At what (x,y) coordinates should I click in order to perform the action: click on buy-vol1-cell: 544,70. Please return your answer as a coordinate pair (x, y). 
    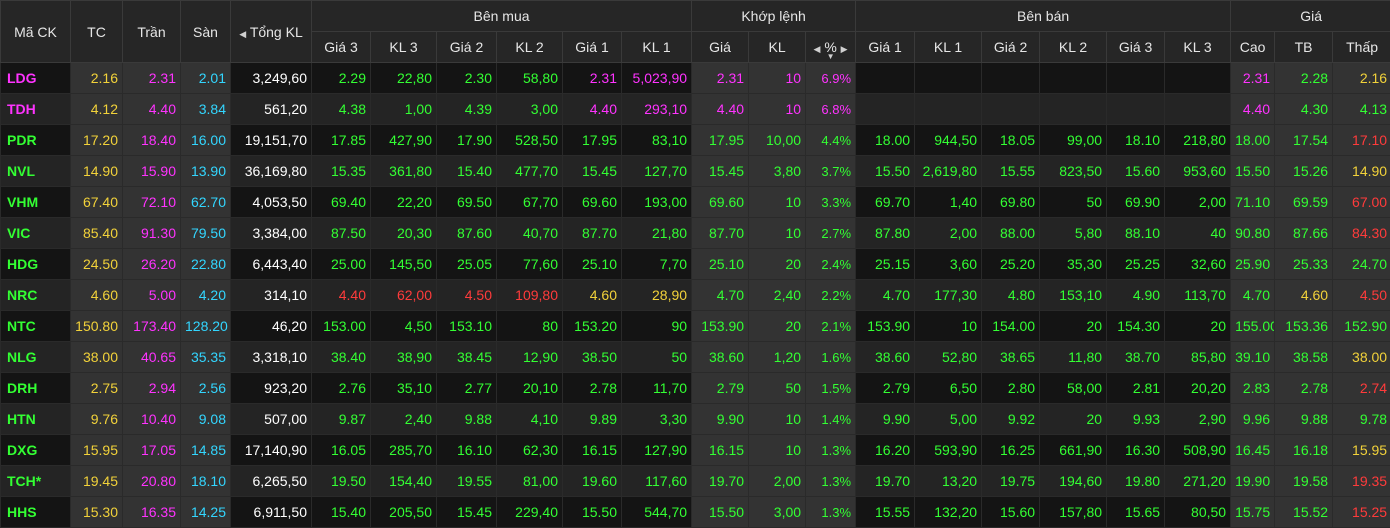
    Looking at the image, I should click on (657, 512).